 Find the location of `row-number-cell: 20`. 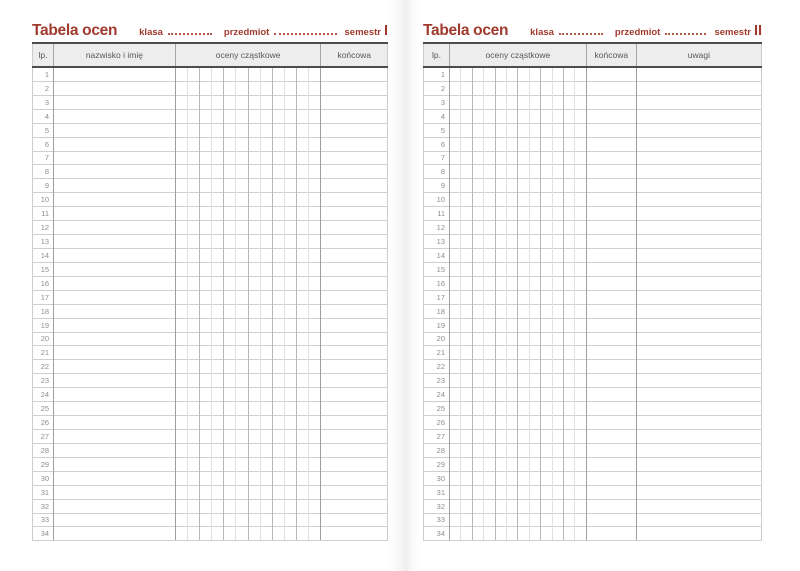

row-number-cell: 20 is located at coordinates (43, 338).